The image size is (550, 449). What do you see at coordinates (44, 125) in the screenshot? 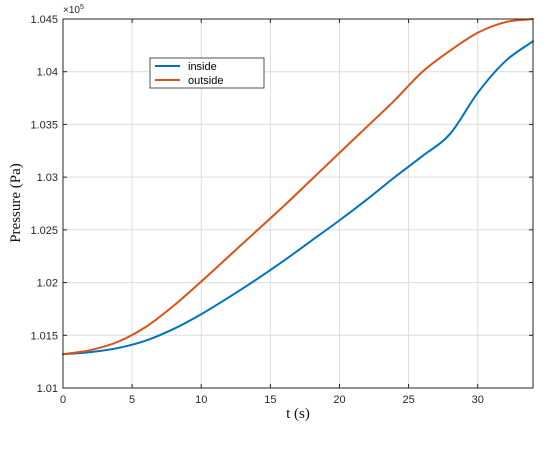
I see `y-tick-label: 1.035` at bounding box center [44, 125].